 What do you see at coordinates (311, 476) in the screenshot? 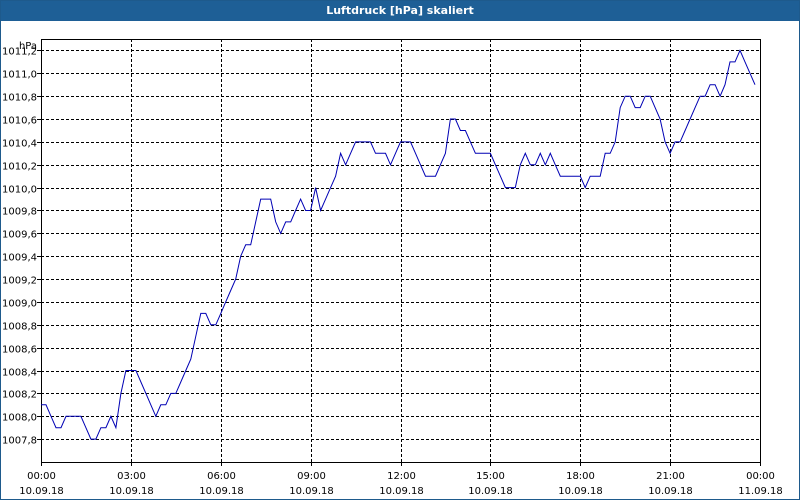
I see `x-tick-time-label: 09:00` at bounding box center [311, 476].